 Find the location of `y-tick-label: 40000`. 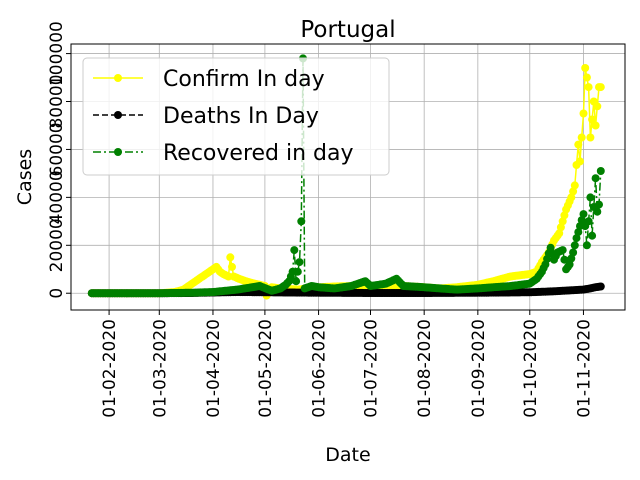

y-tick-label: 40000 is located at coordinates (57, 197).